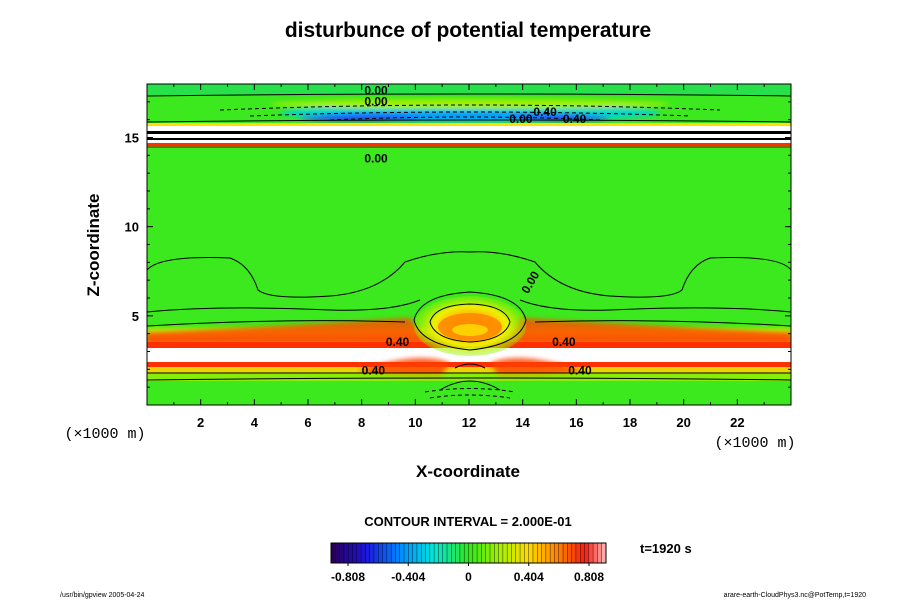 The height and width of the screenshot is (600, 900). What do you see at coordinates (630, 422) in the screenshot?
I see `x-tick-label: 18` at bounding box center [630, 422].